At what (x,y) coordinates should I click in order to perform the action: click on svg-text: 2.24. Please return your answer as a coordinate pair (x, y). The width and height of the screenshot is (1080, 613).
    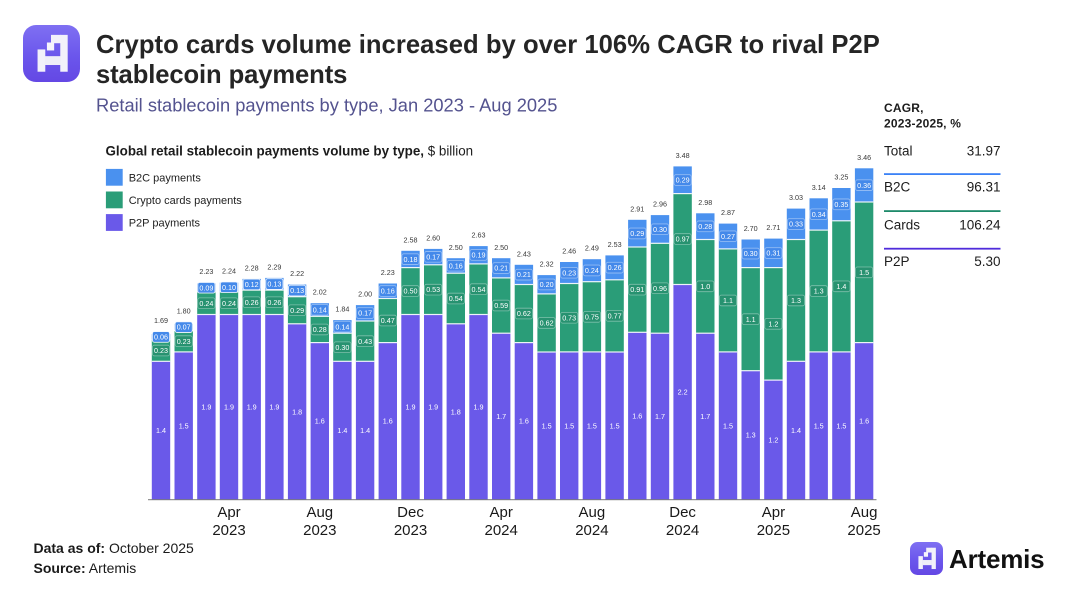
    Looking at the image, I should click on (229, 270).